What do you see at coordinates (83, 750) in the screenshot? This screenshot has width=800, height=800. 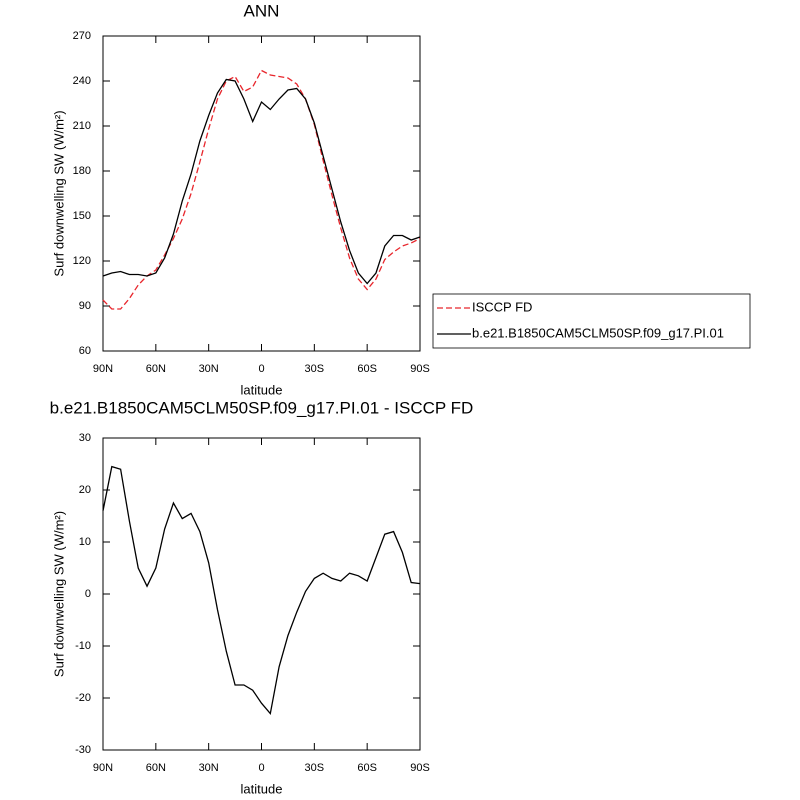 I see `y-tick-label: -30` at bounding box center [83, 750].